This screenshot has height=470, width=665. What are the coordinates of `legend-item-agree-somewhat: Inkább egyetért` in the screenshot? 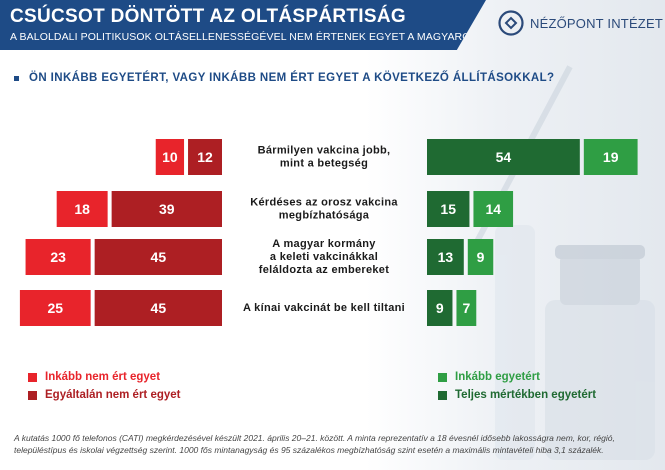 It's located at (489, 377).